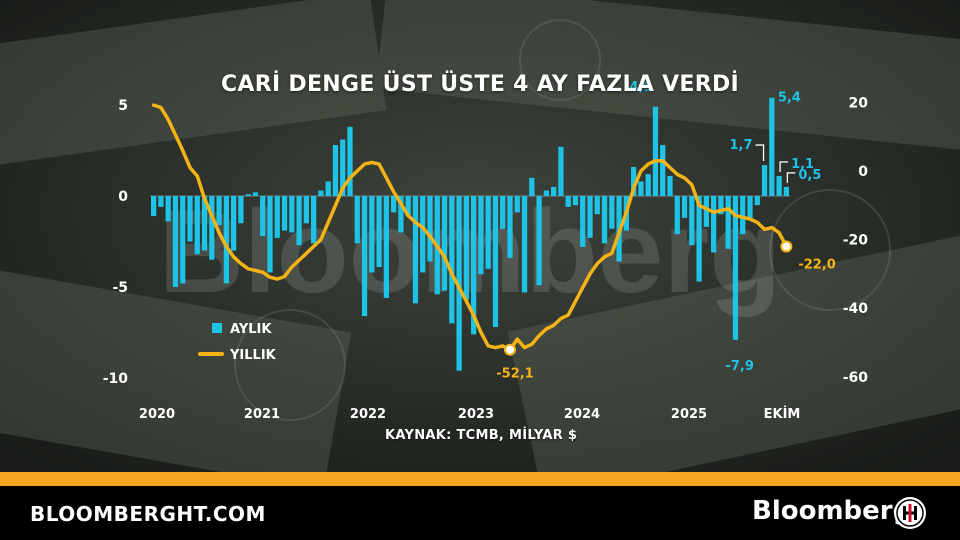  I want to click on bloomberg-ht-emblem-icon, so click(910, 513).